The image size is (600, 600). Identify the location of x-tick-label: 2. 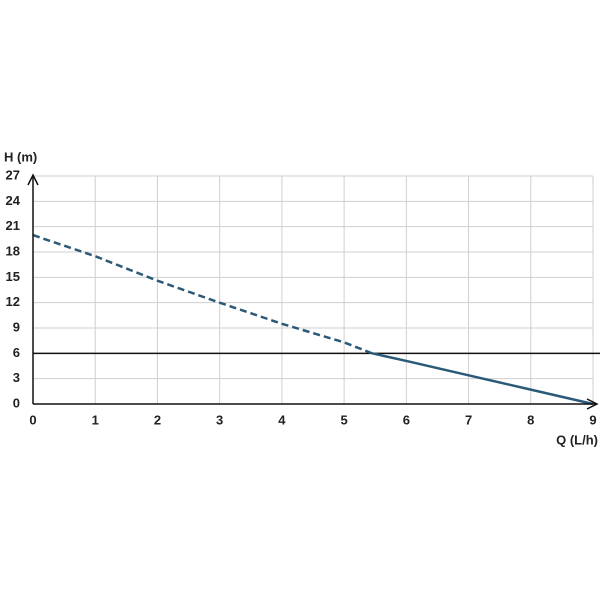
(157, 419).